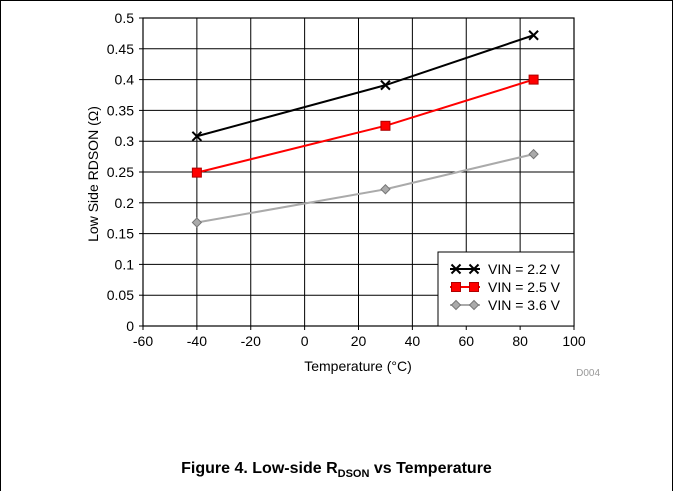 The height and width of the screenshot is (491, 673). I want to click on y-tick-label: 0.05, so click(120, 295).